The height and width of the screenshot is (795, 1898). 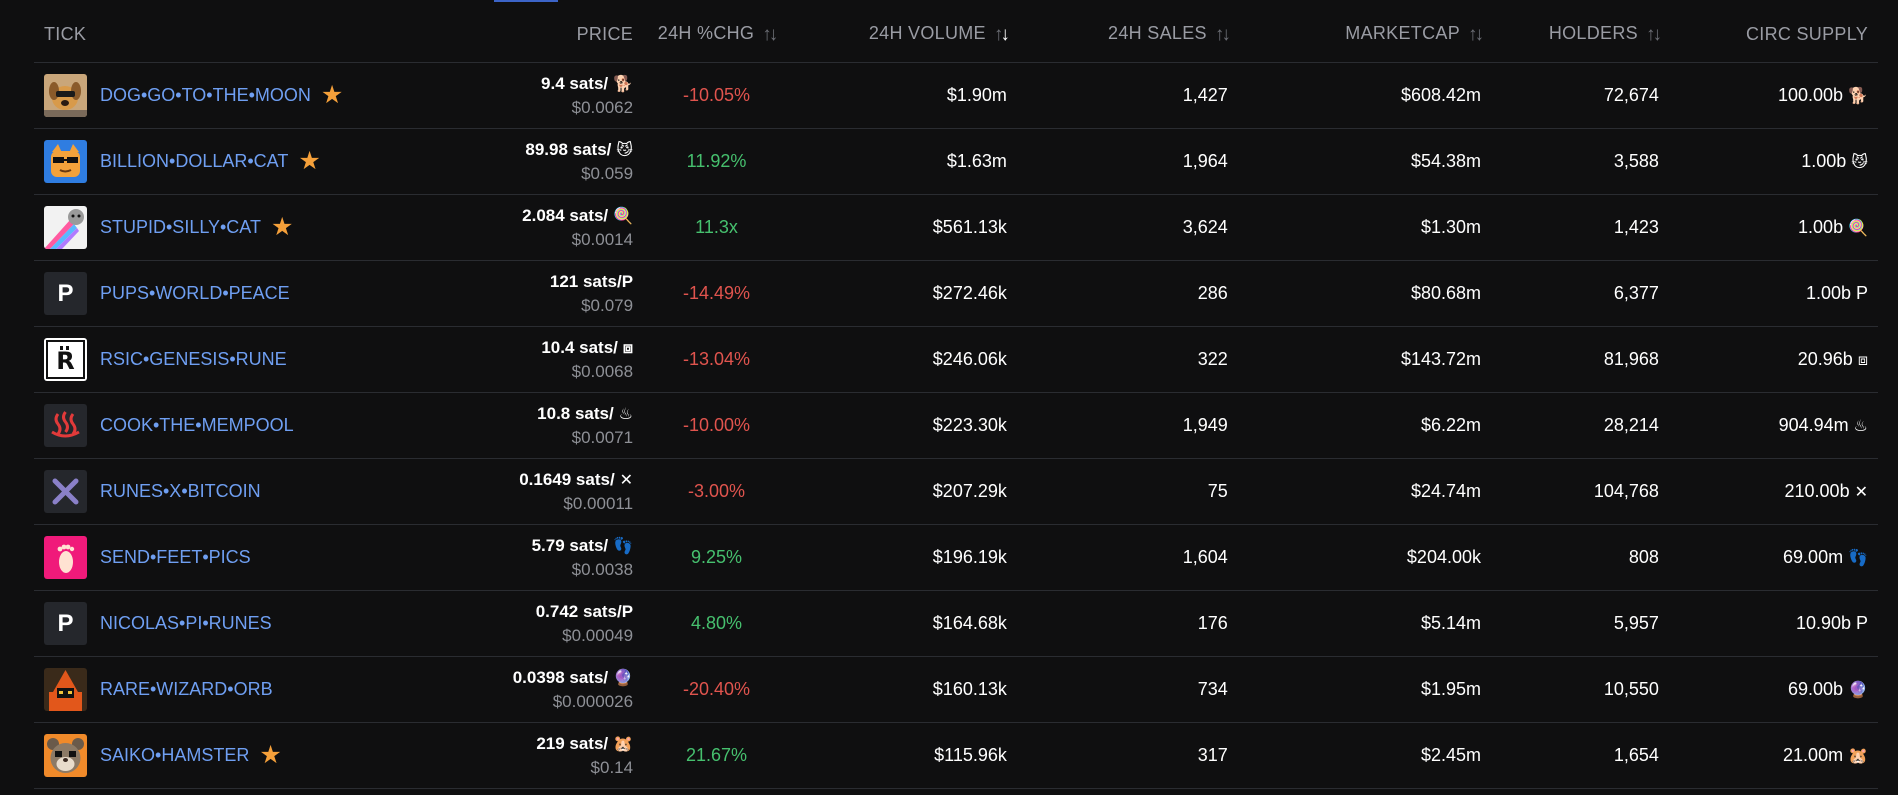 I want to click on header-24h-change: 24H %CHG ↑↓, so click(x=716, y=35).